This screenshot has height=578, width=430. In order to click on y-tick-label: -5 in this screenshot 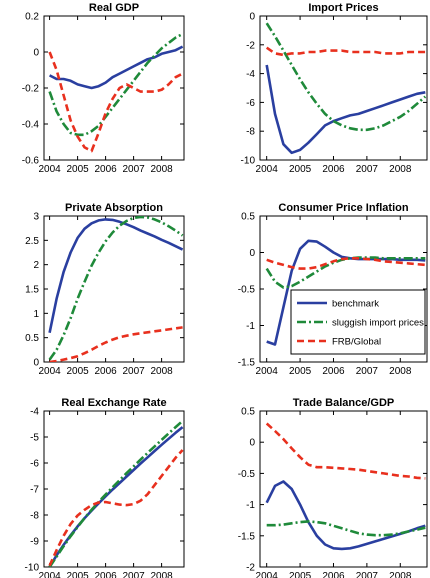, I will do `click(34, 438)`.